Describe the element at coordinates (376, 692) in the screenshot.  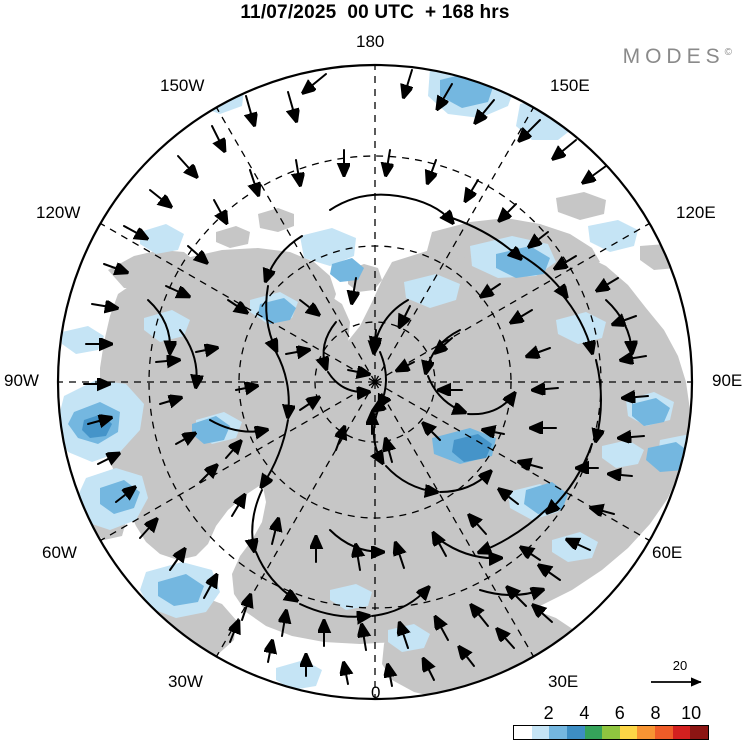
I see `lon-label-0: 0` at that location.